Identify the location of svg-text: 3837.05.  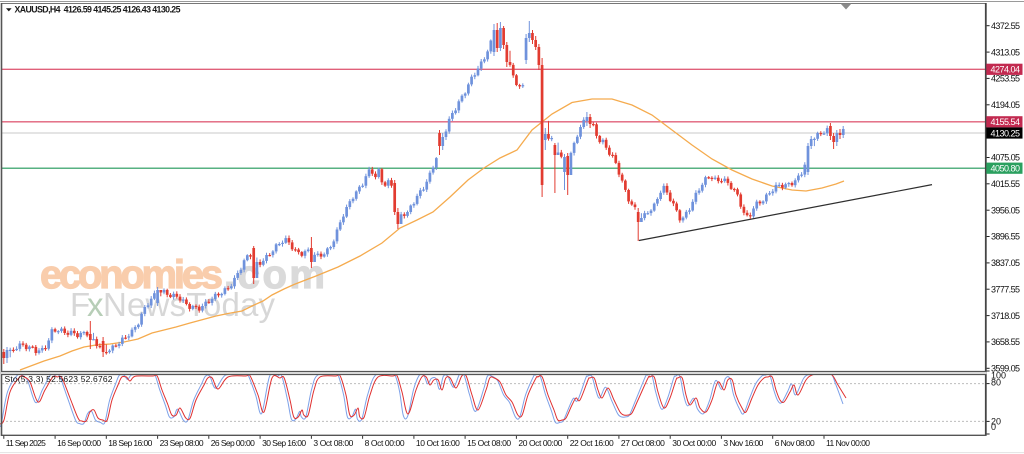
(1005, 263).